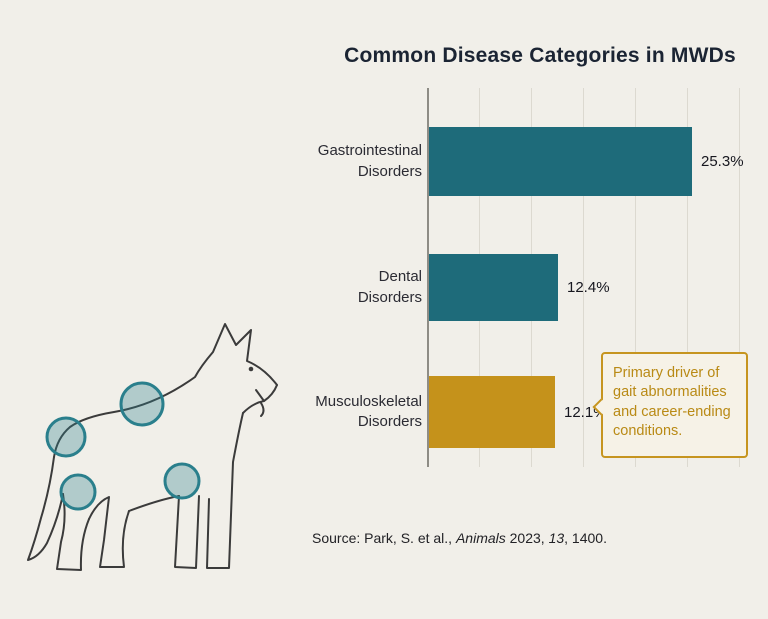 This screenshot has height=619, width=768. Describe the element at coordinates (225, 490) in the screenshot. I see `dog-front-leg-near` at that location.